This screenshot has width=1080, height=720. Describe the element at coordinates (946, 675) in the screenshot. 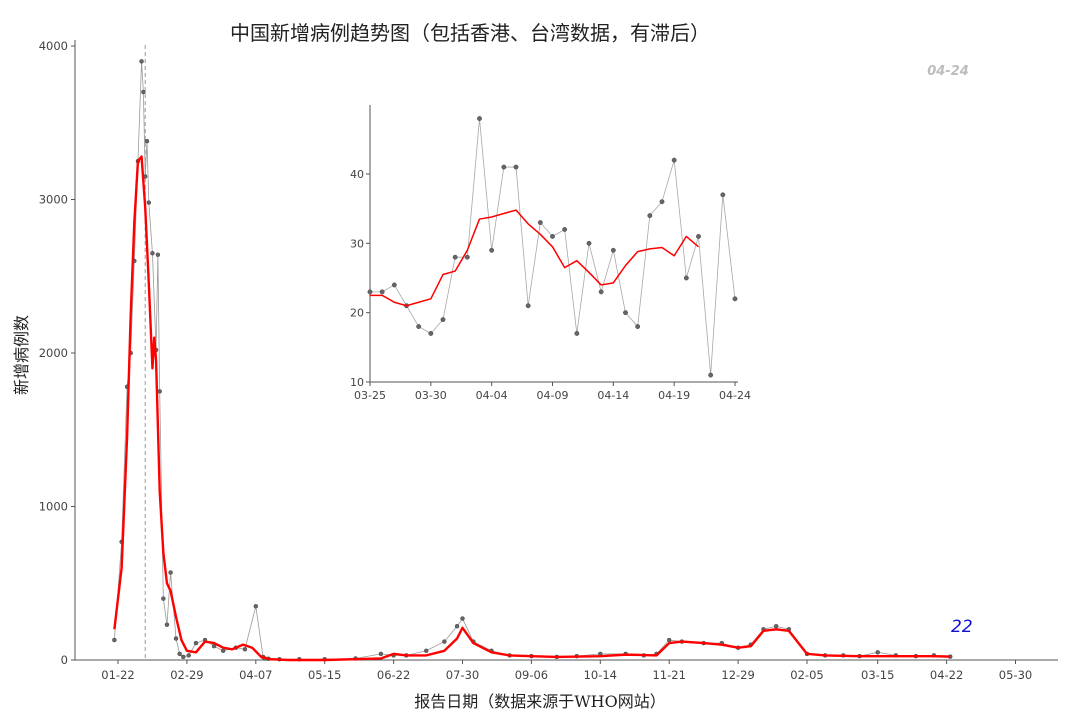

I see `x-tick-label: 04-22` at that location.